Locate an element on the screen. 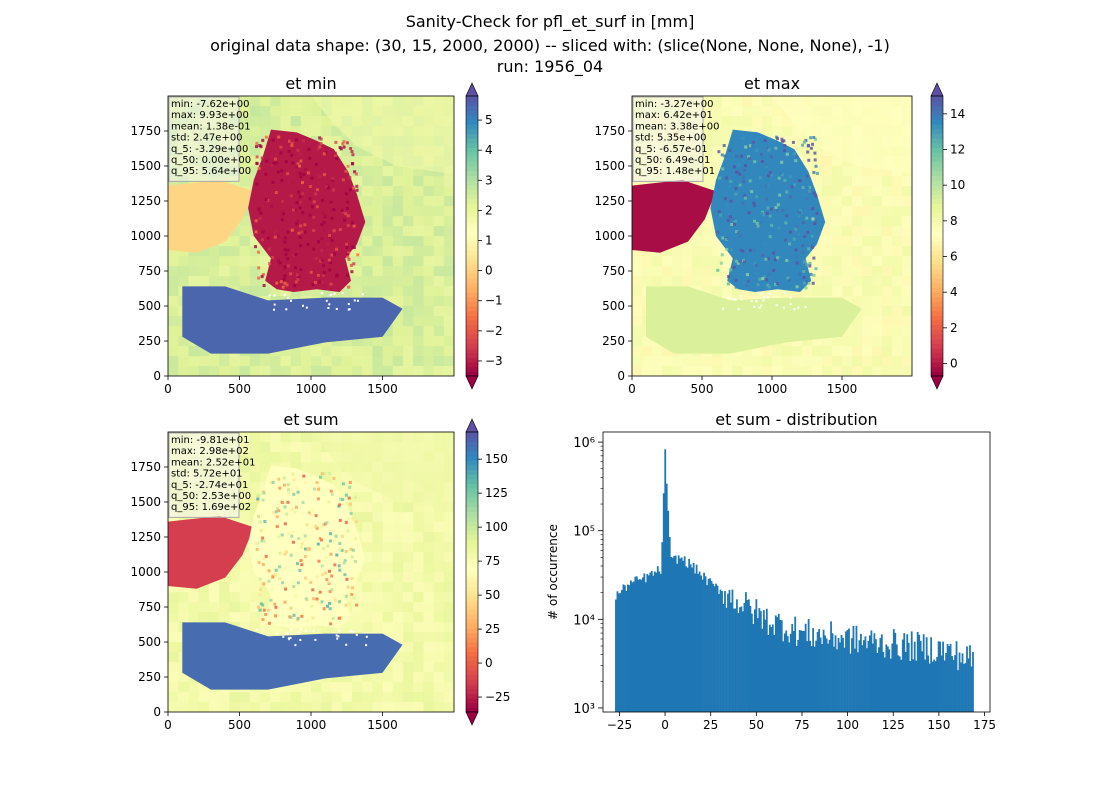 The width and height of the screenshot is (1100, 800). figure-title-line-1: Sanity-Check for pfl_et_surf in [mm] is located at coordinates (550, 21).